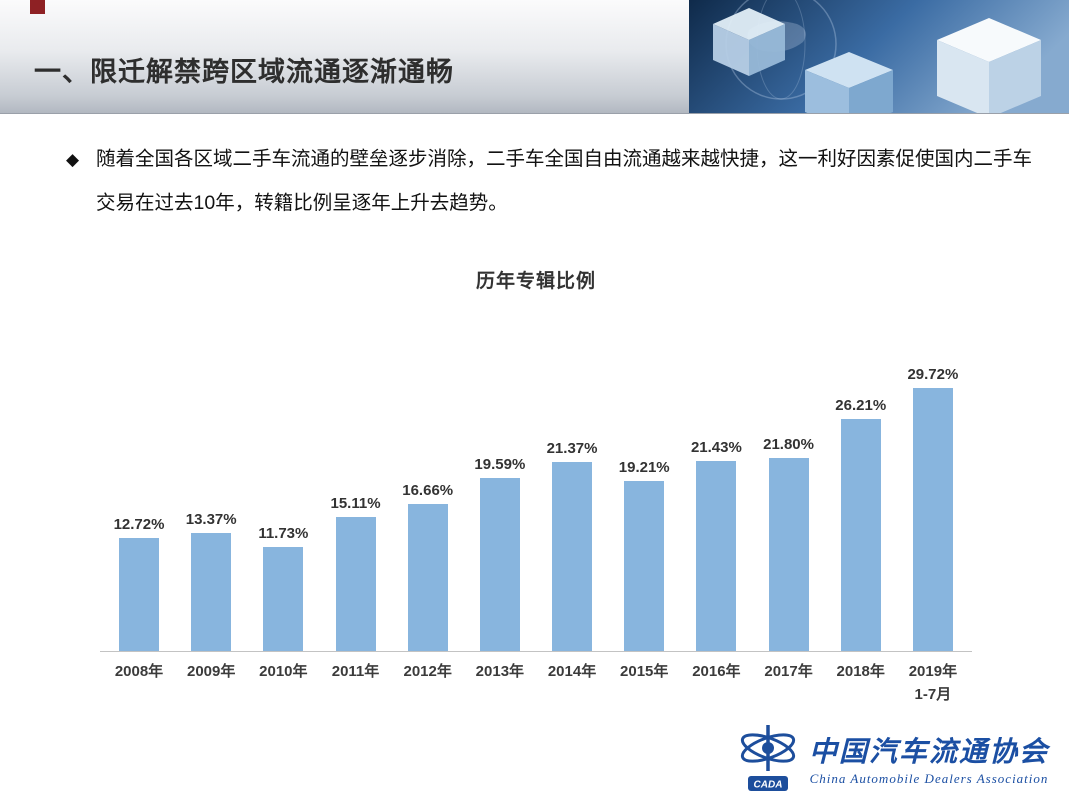 This screenshot has height=804, width=1069. I want to click on cada-name-en: China Automobile Dealers Association, so click(929, 778).